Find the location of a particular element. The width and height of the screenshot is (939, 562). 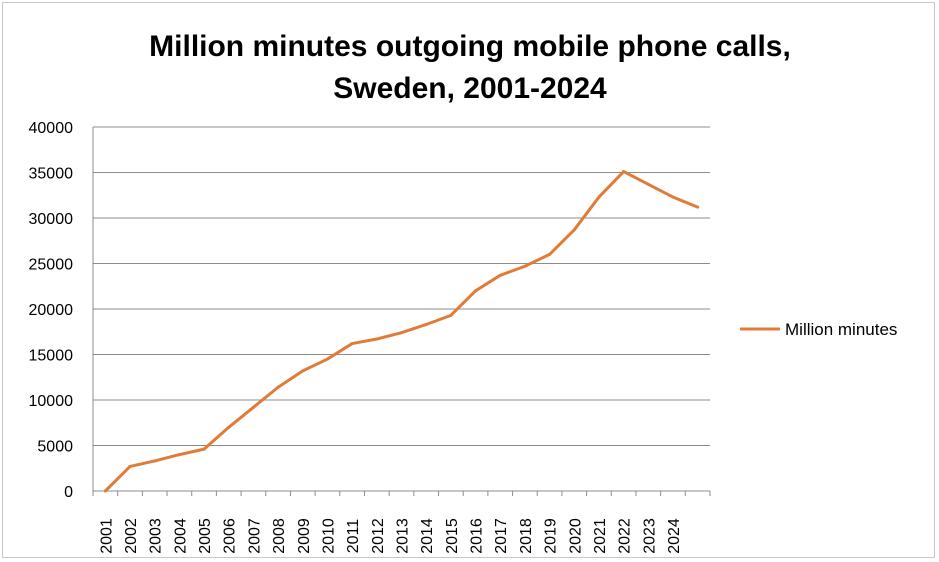

x-tick-label: 2011 is located at coordinates (353, 536).